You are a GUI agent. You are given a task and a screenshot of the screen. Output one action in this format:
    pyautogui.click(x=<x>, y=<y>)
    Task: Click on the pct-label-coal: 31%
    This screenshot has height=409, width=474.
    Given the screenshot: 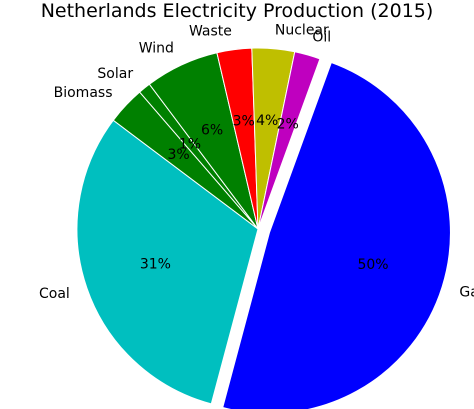 What is the action you would take?
    pyautogui.click(x=155, y=265)
    